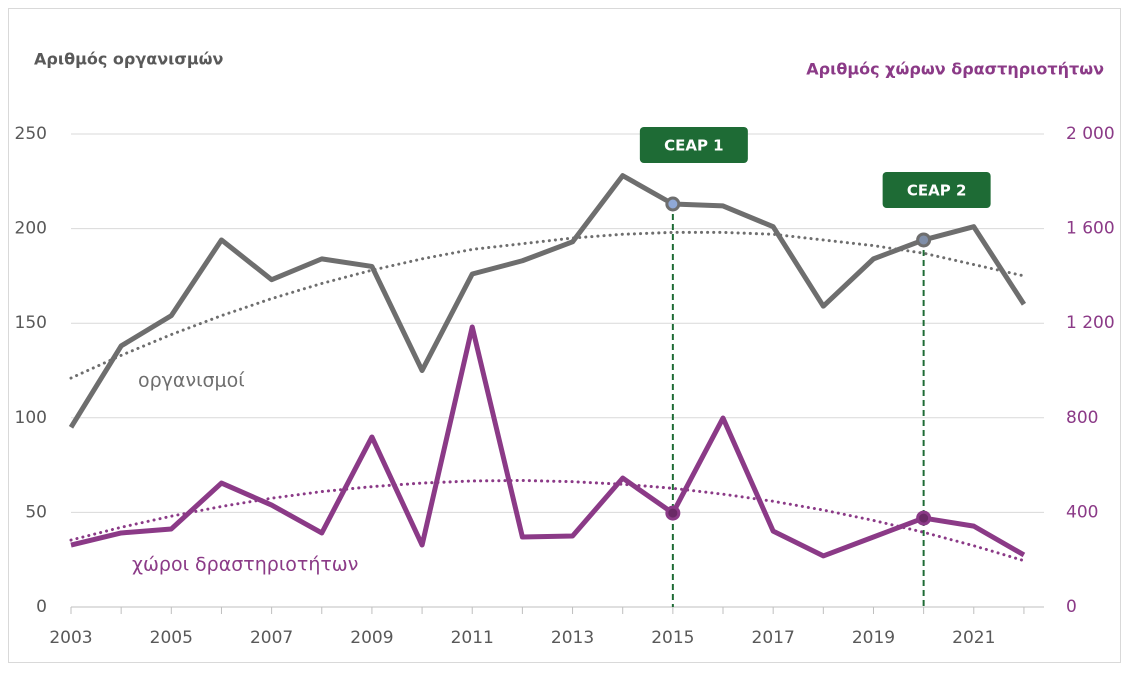 The image size is (1129, 675). I want to click on x-tick-label: 2015, so click(672, 638).